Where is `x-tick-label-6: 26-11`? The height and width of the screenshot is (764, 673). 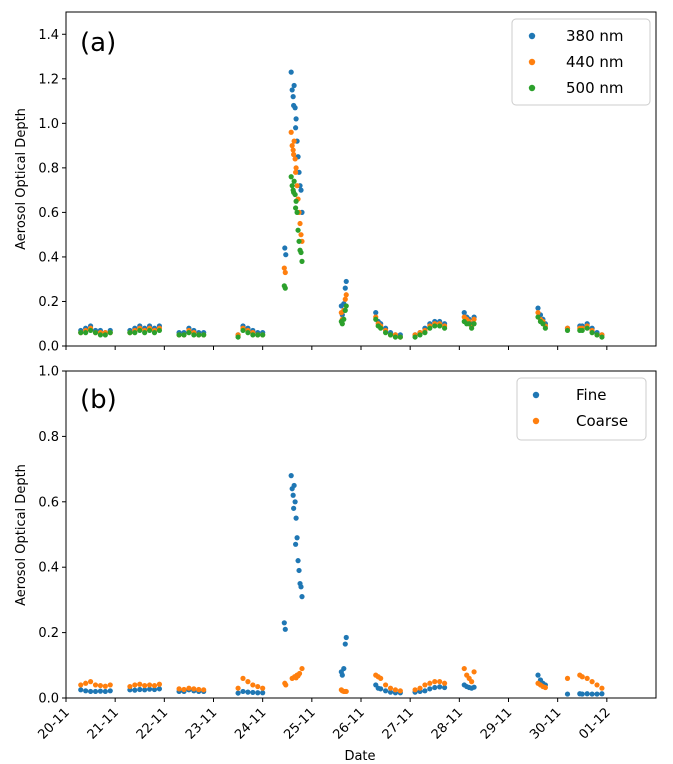
x-tick-label-6: 26-11 is located at coordinates (349, 723).